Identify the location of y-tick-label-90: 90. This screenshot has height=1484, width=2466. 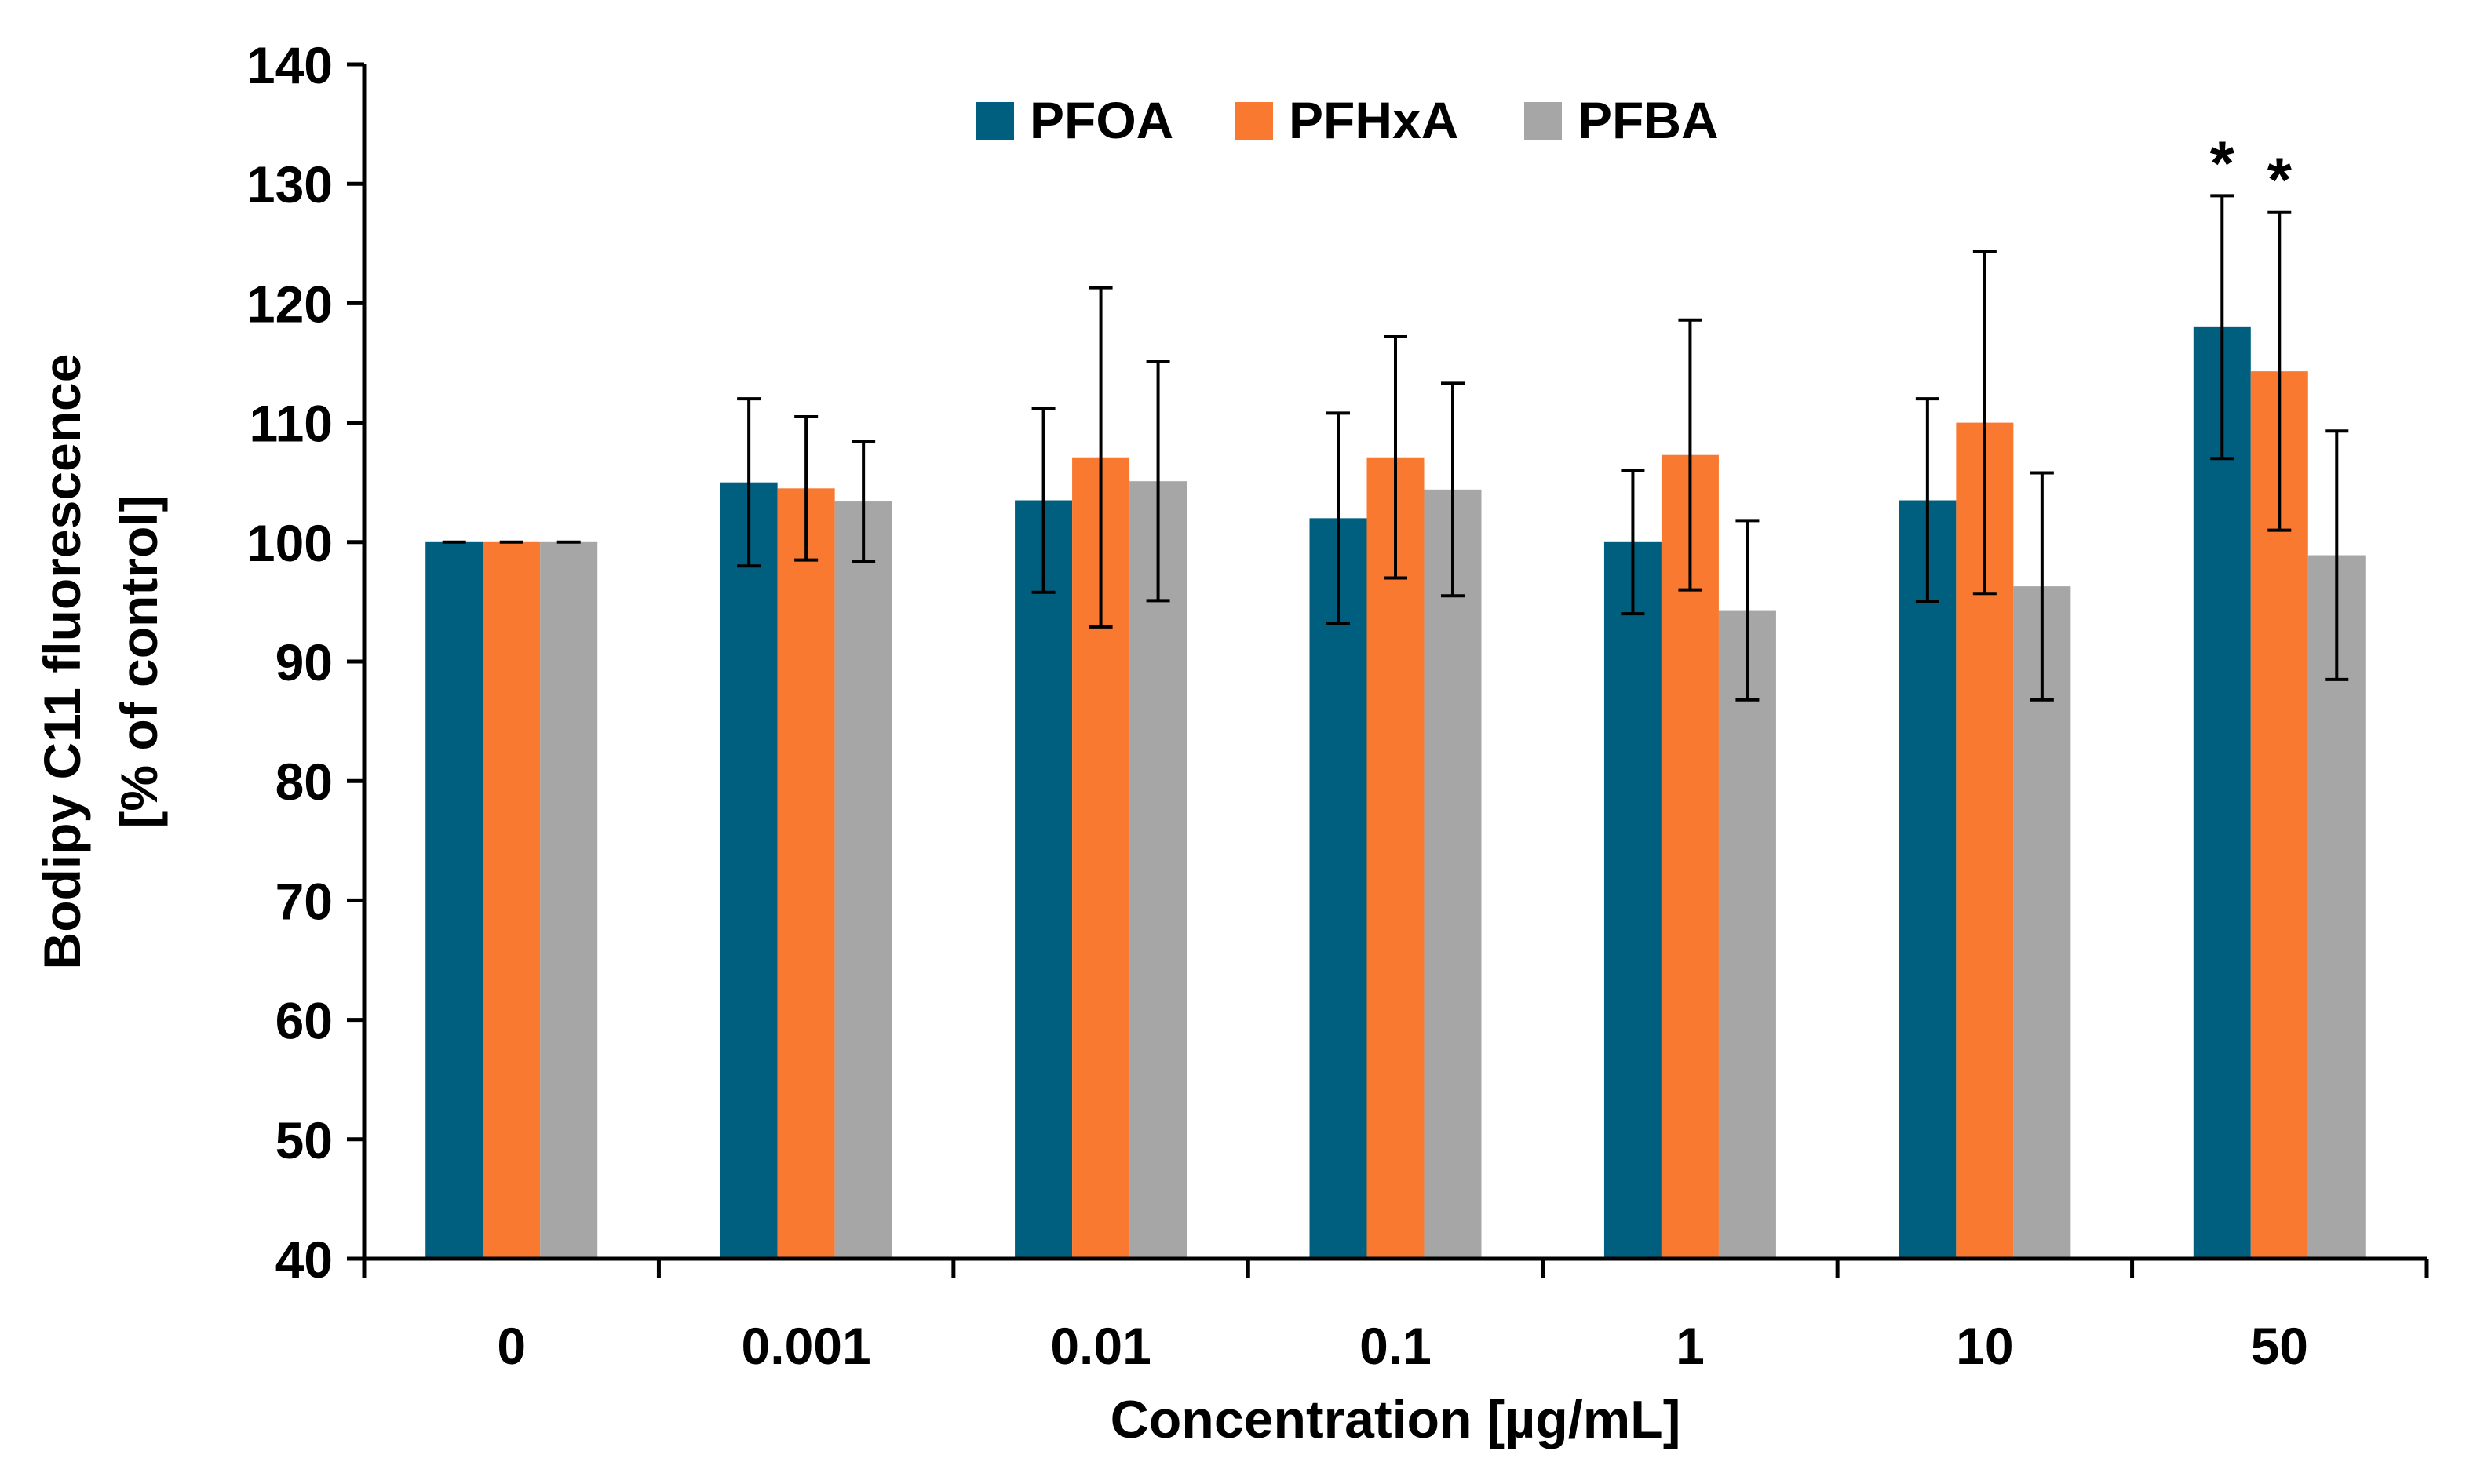
(304, 662).